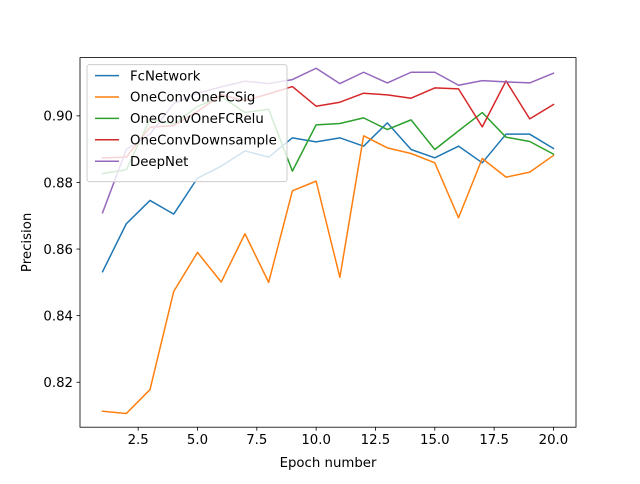  I want to click on y-tick-label: 0.88, so click(58, 183).